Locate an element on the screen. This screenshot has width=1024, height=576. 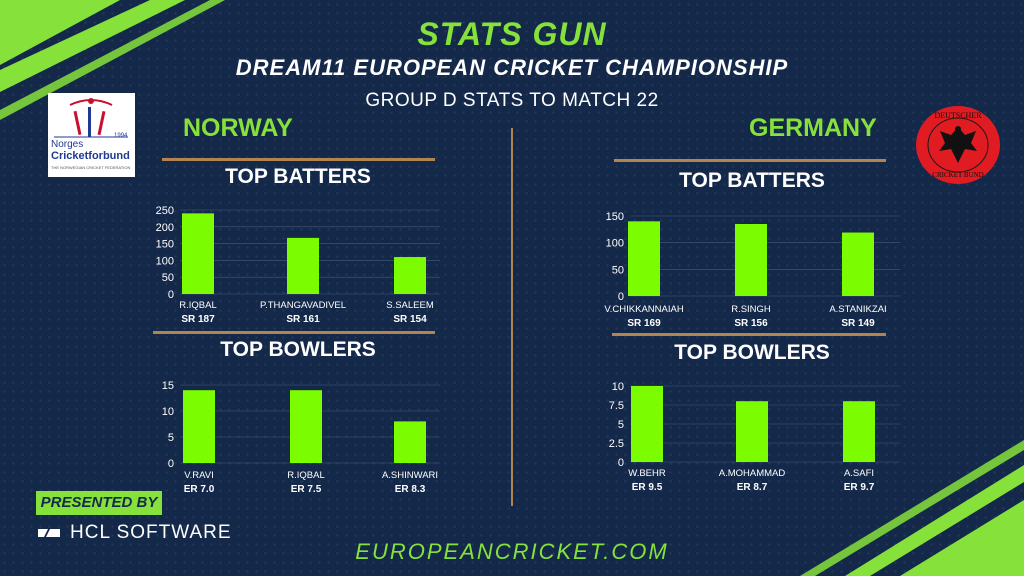
category-sublabel: ER 9.5 is located at coordinates (647, 487).